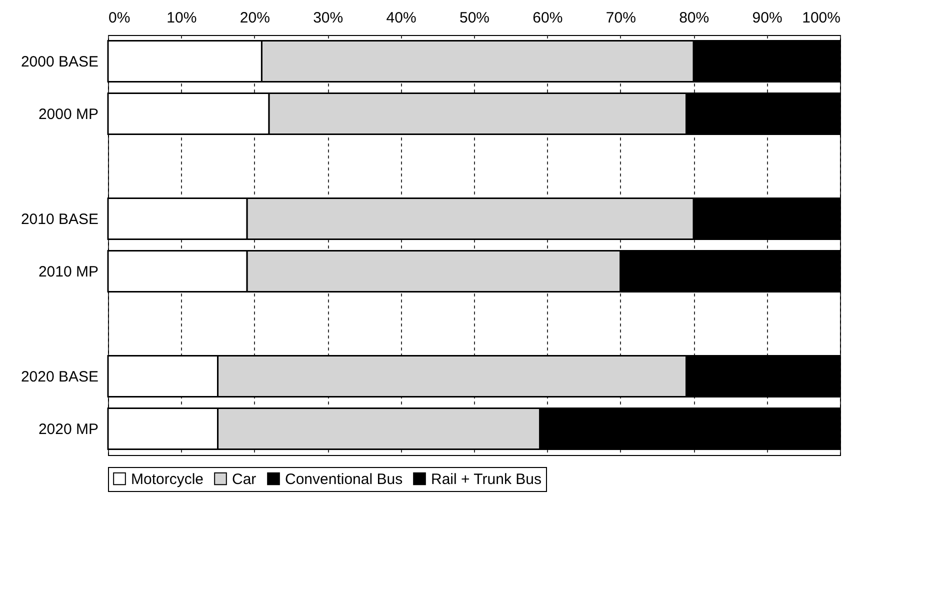 The image size is (935, 594). What do you see at coordinates (181, 18) in the screenshot?
I see `x-tick-label: 10%` at bounding box center [181, 18].